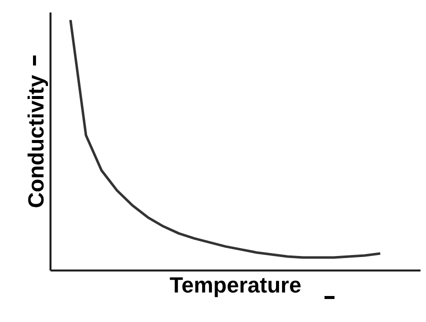 This screenshot has height=322, width=426. I want to click on x-axis-title: Temperature, so click(236, 285).